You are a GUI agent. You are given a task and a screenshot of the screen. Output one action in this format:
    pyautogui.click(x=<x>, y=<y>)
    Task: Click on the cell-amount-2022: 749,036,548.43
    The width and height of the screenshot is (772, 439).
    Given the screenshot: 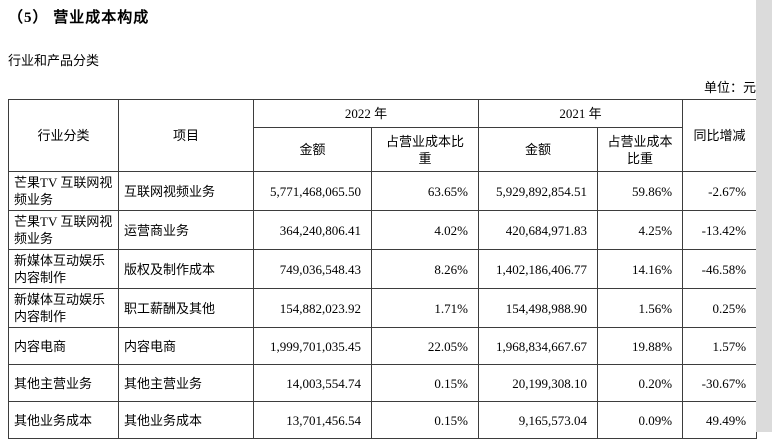 What is the action you would take?
    pyautogui.click(x=312, y=269)
    